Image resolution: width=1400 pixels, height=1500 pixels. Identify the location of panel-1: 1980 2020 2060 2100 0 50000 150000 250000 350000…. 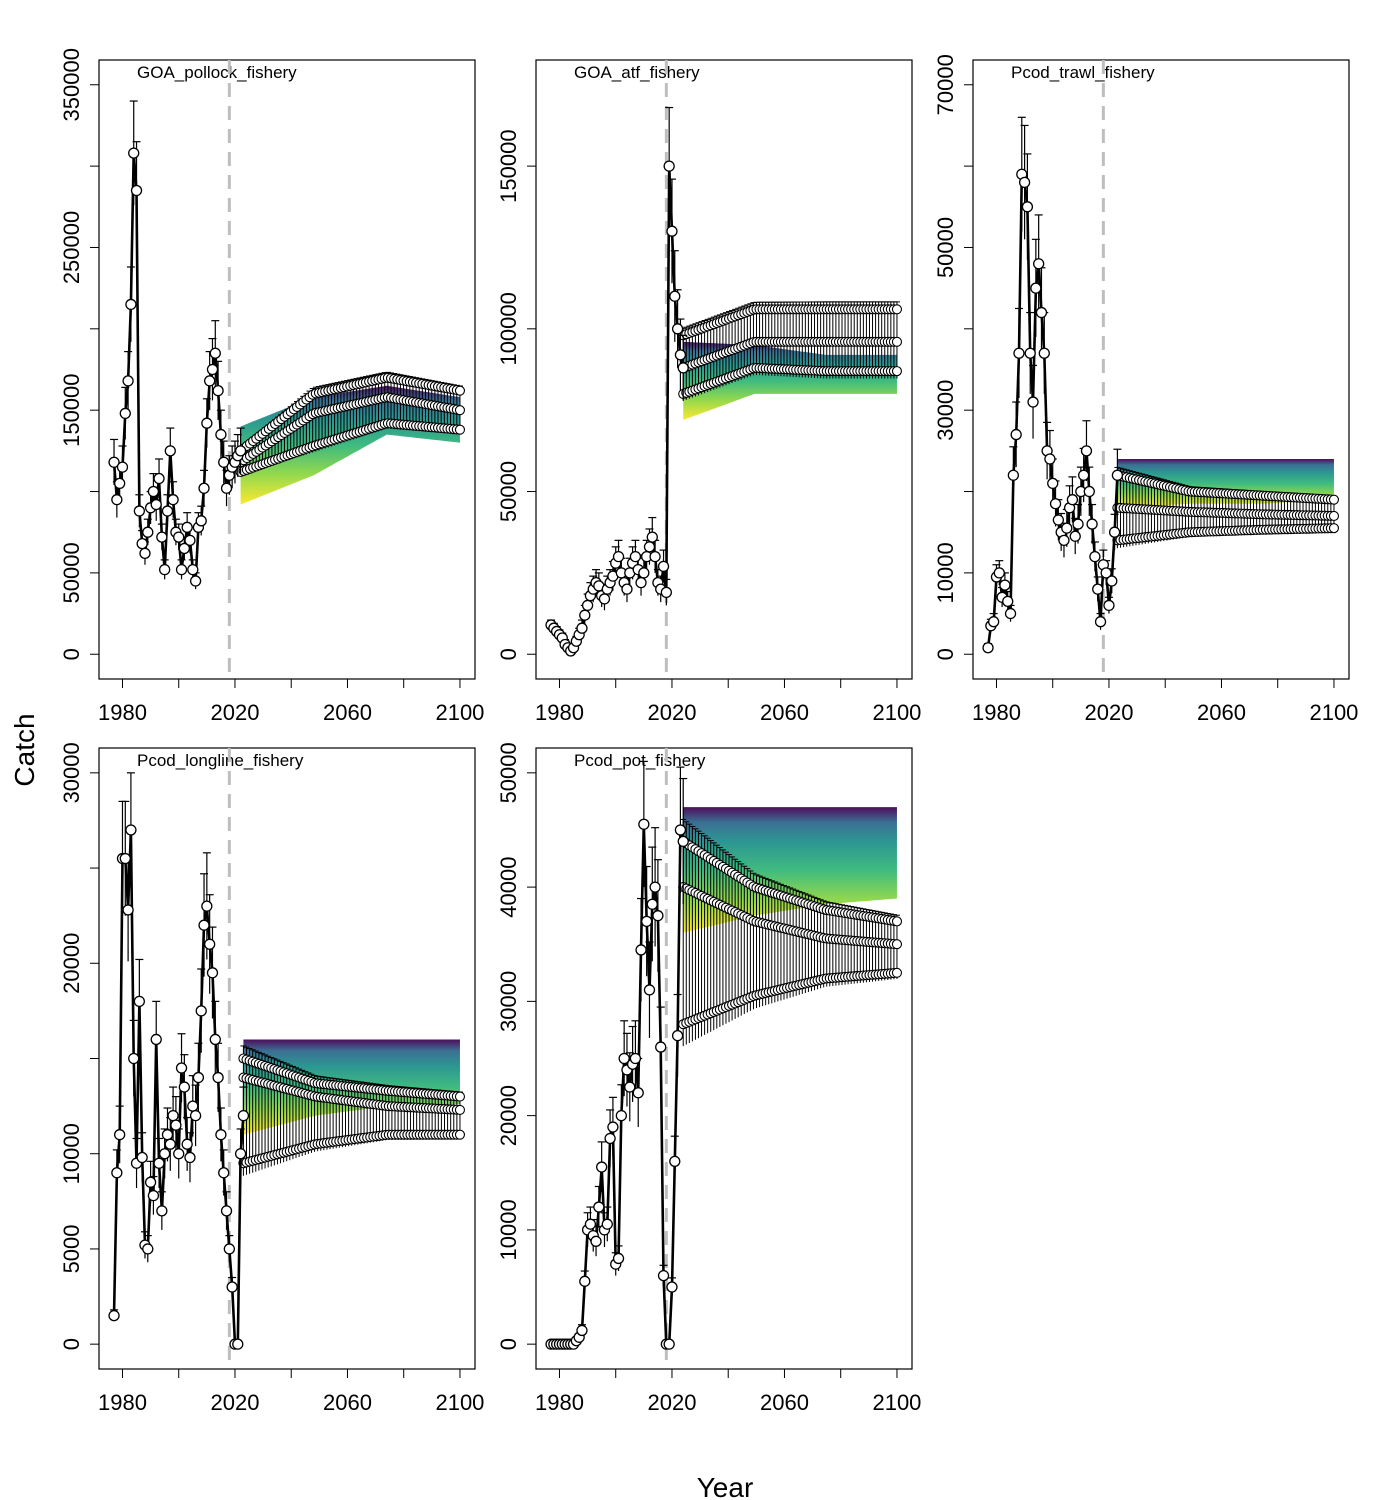
(271, 386).